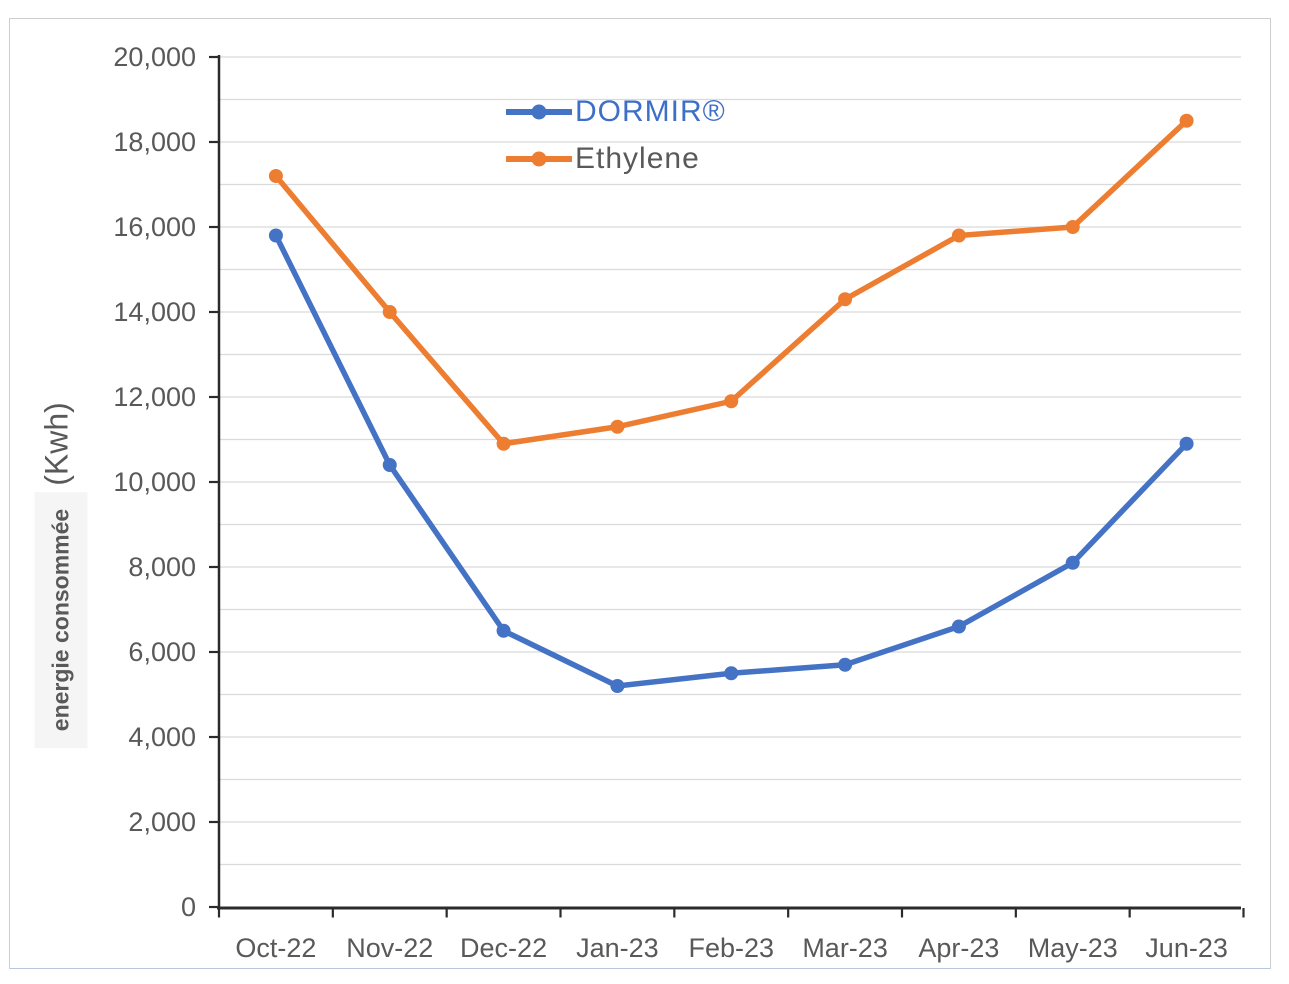 Image resolution: width=1289 pixels, height=984 pixels. I want to click on y-axis-title: energie consommée, so click(61, 620).